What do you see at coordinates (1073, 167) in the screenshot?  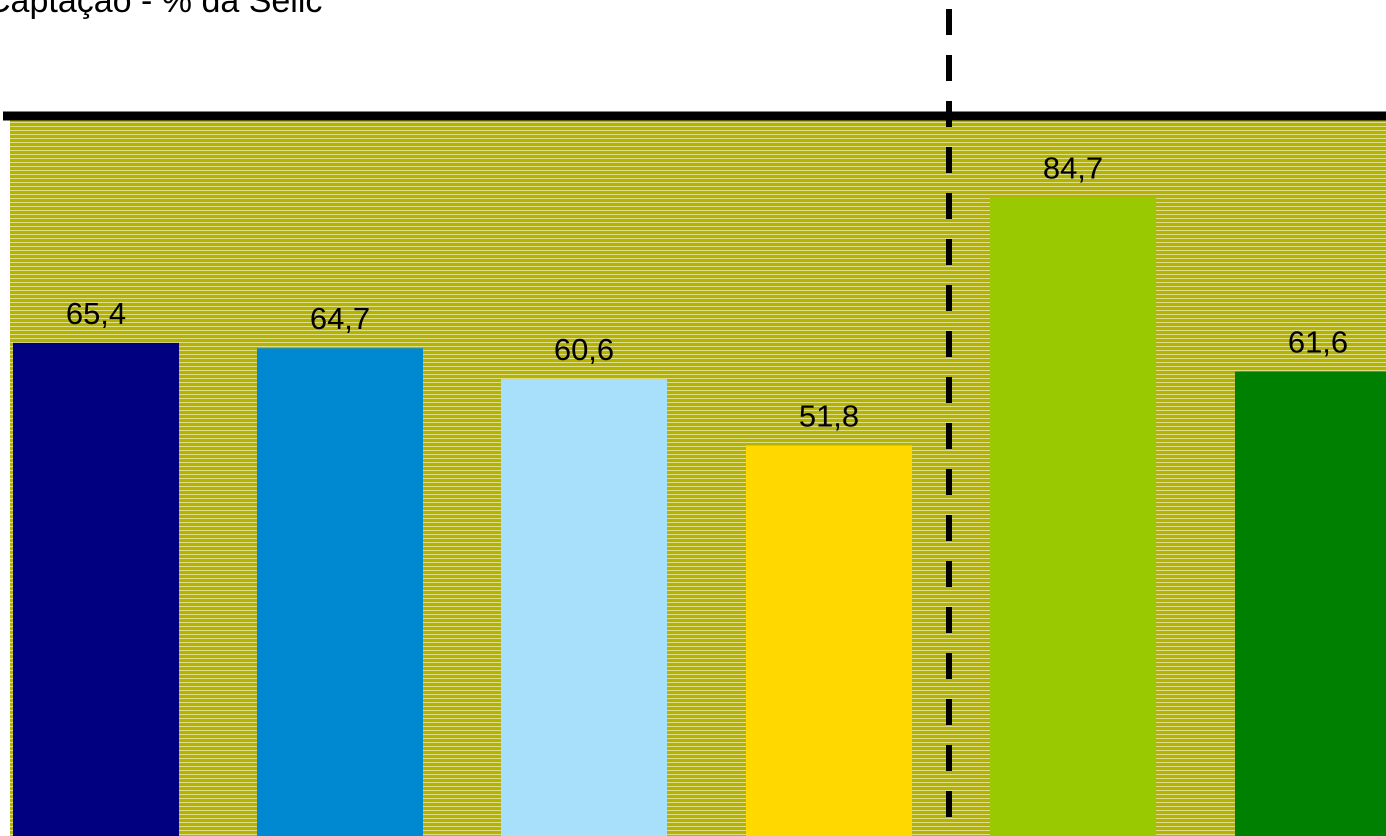 I see `bar-value-label-5: 84,7` at bounding box center [1073, 167].